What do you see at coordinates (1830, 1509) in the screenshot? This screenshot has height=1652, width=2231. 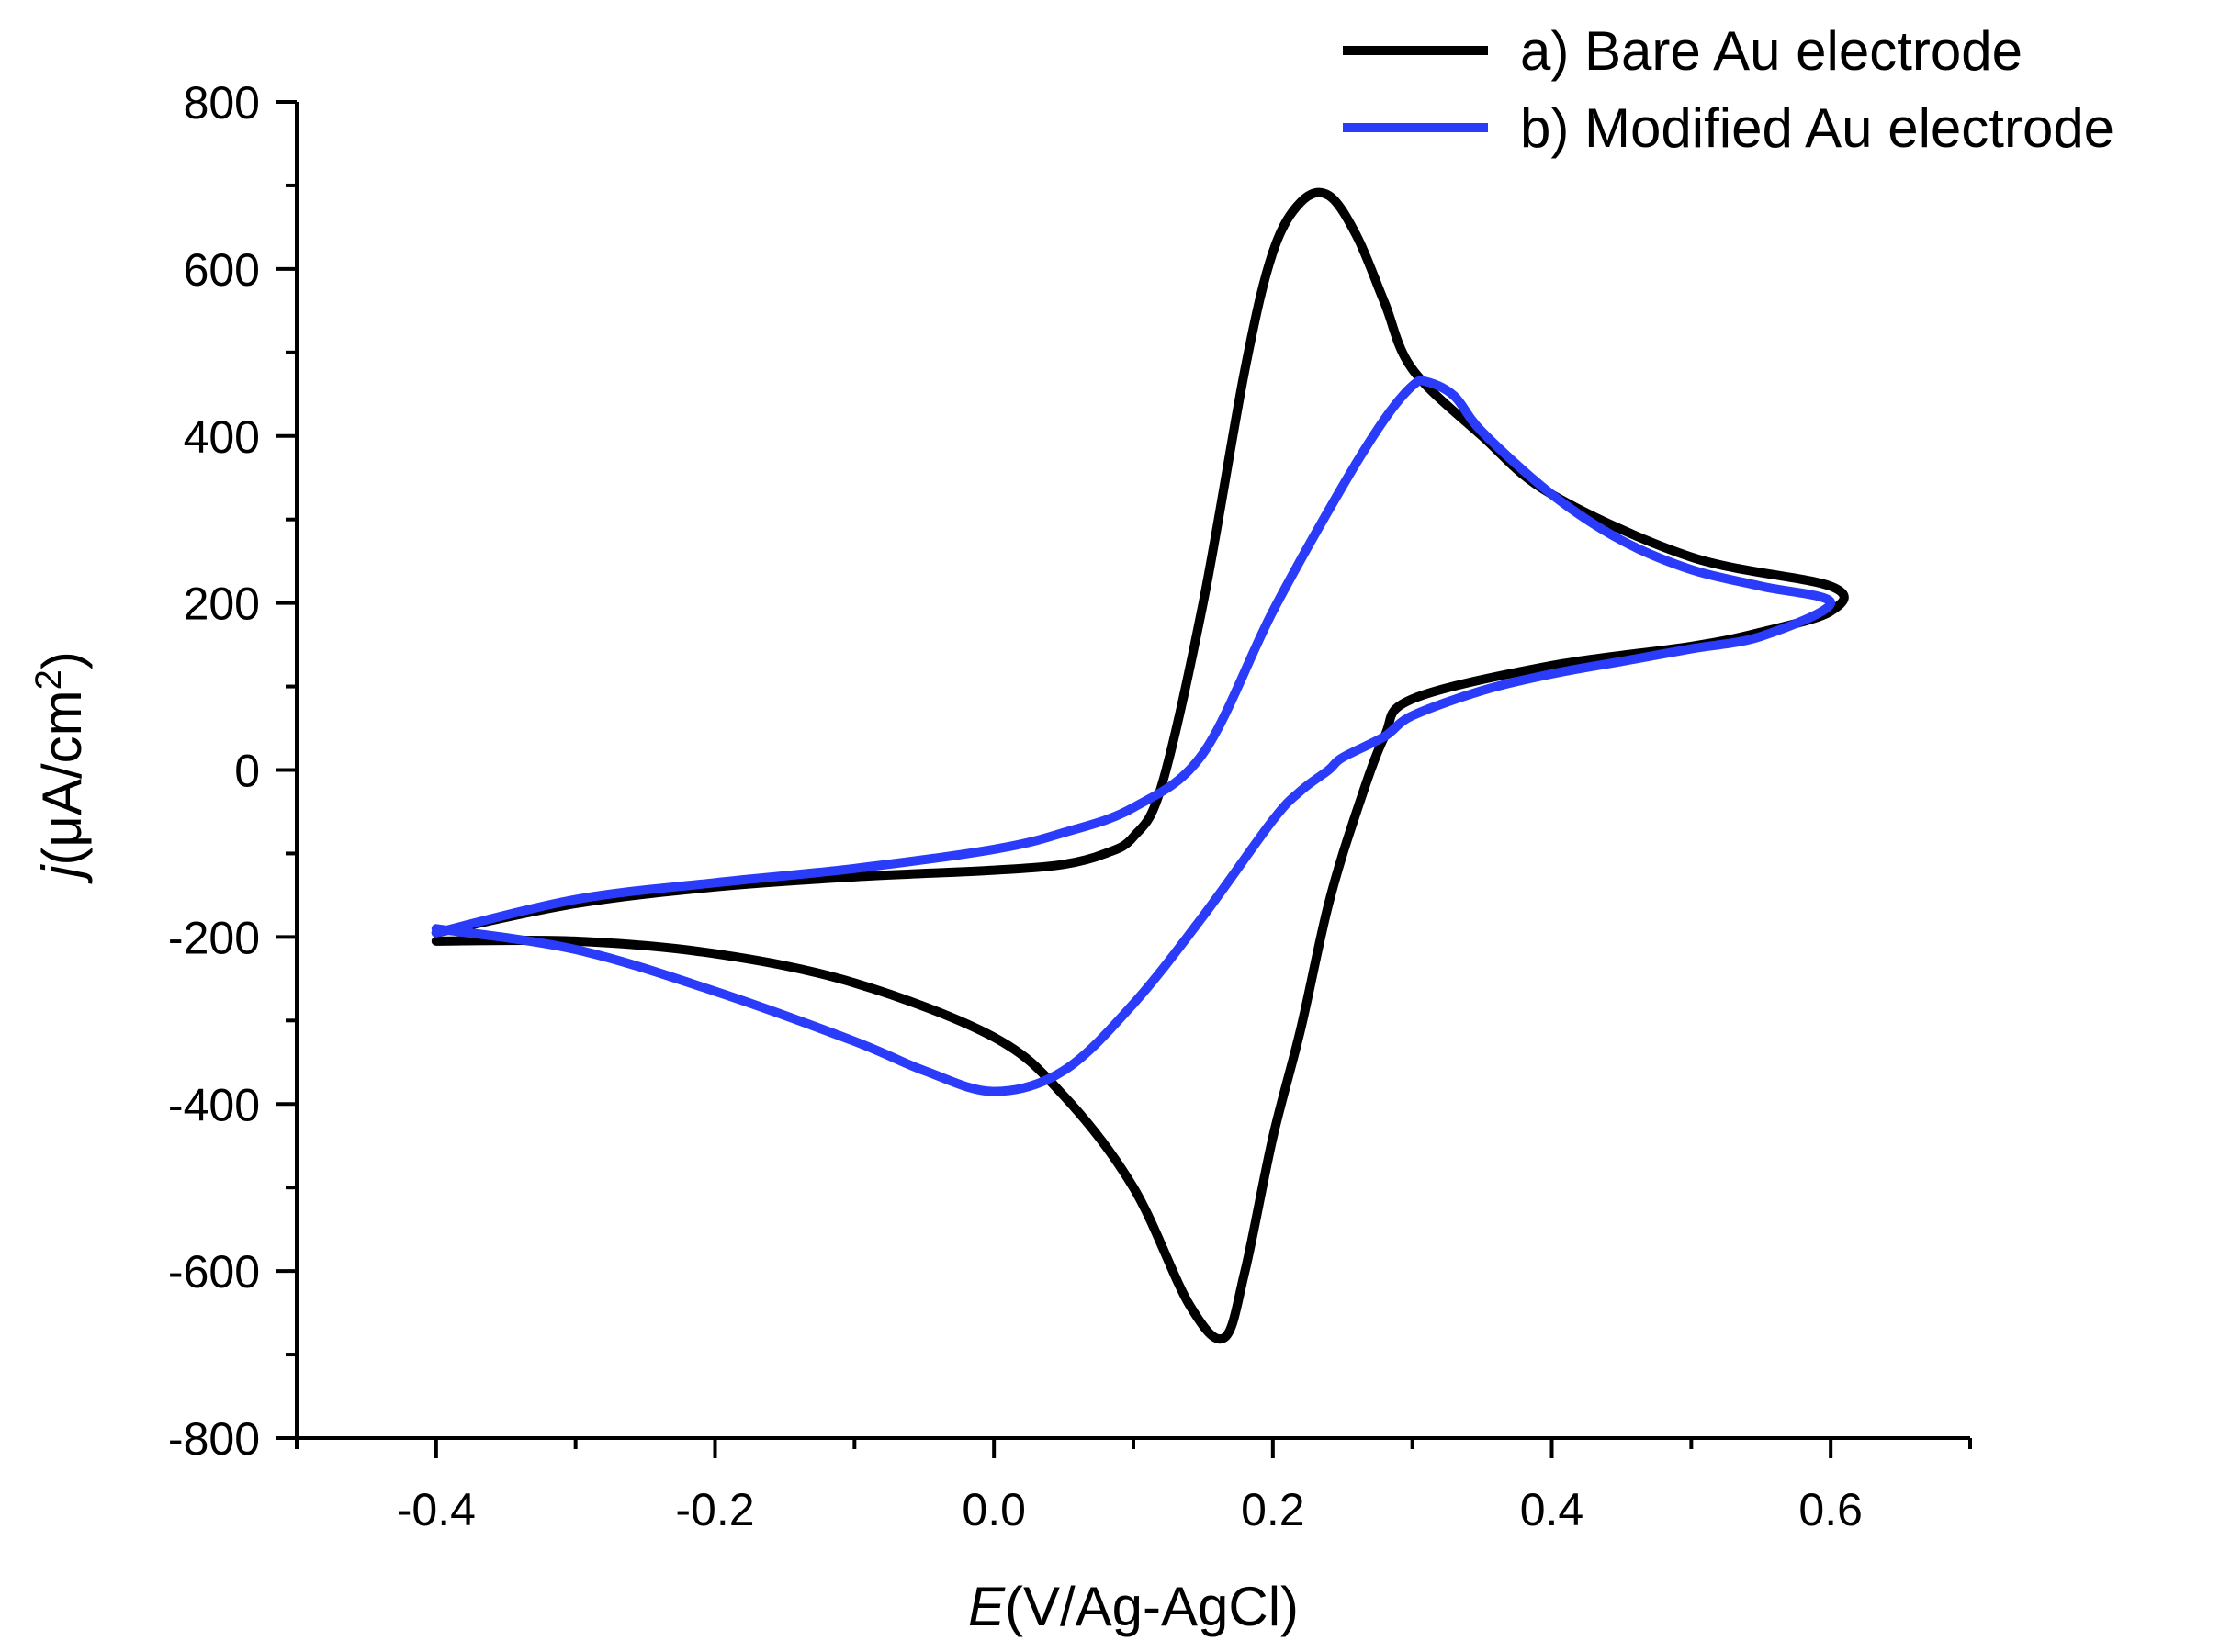 I see `x-tick-label: 0.6` at bounding box center [1830, 1509].